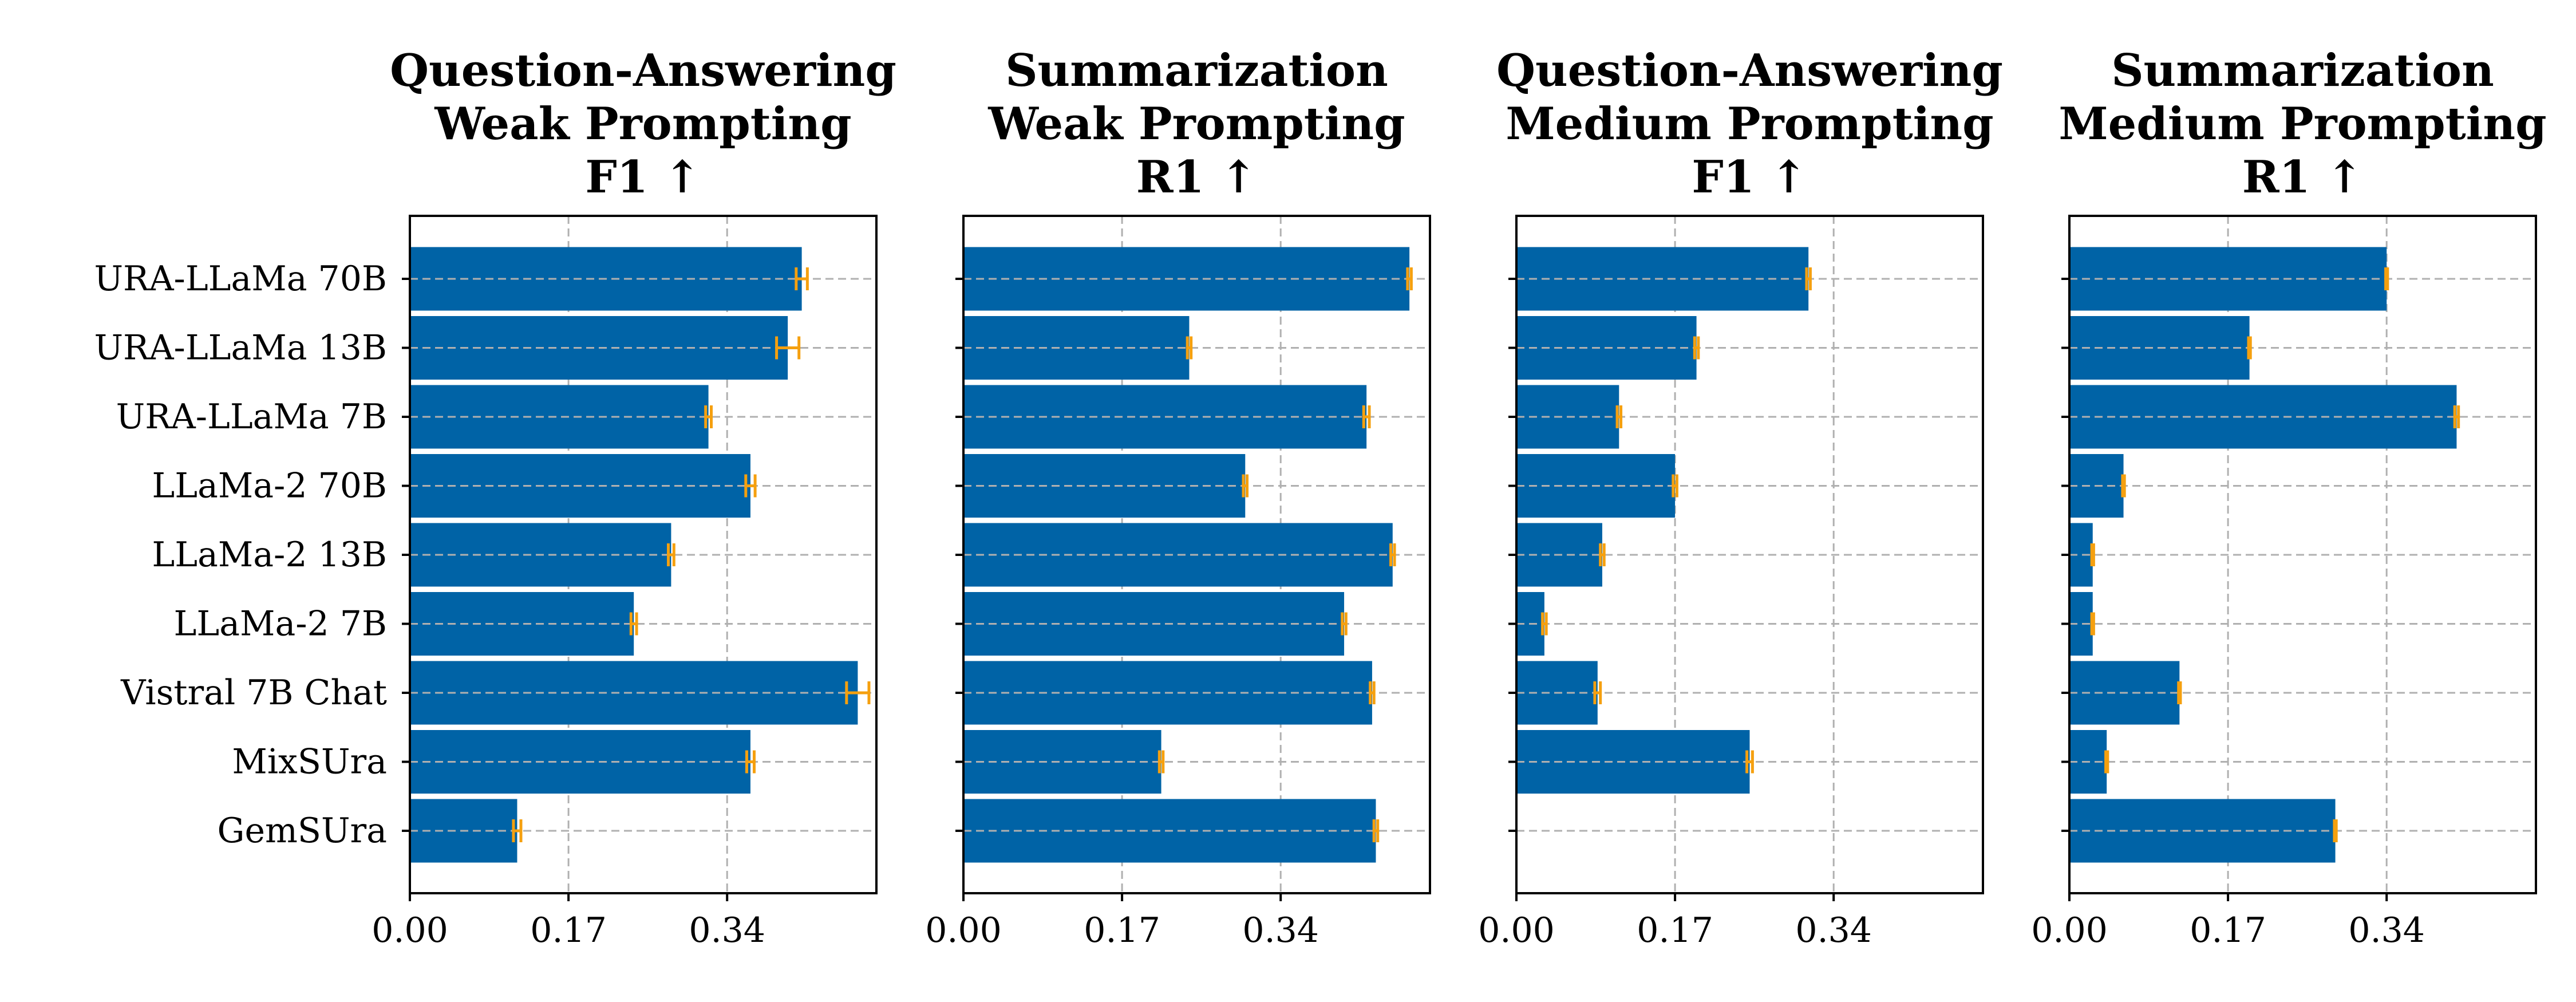 The width and height of the screenshot is (2576, 1002). Describe the element at coordinates (240, 279) in the screenshot. I see `y-tick-label: URA-LLaMa 70B` at that location.